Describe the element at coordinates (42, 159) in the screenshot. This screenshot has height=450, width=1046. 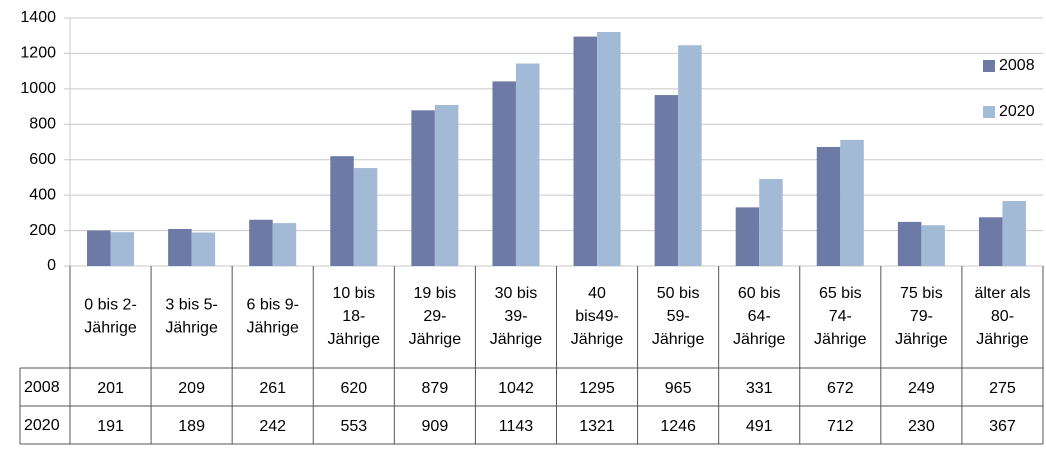
I see `y-tick-label: 600` at that location.